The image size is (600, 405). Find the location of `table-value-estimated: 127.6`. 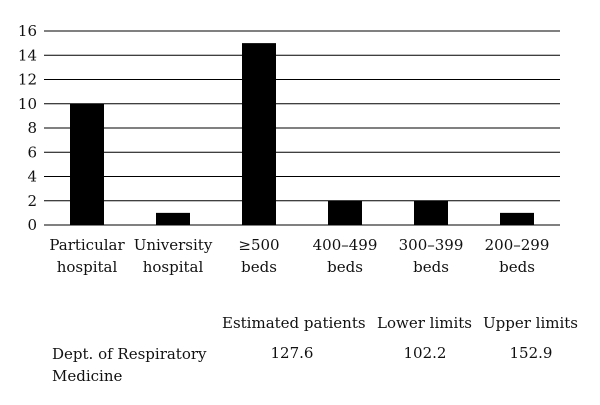

table-value-estimated: 127.6 is located at coordinates (292, 353).